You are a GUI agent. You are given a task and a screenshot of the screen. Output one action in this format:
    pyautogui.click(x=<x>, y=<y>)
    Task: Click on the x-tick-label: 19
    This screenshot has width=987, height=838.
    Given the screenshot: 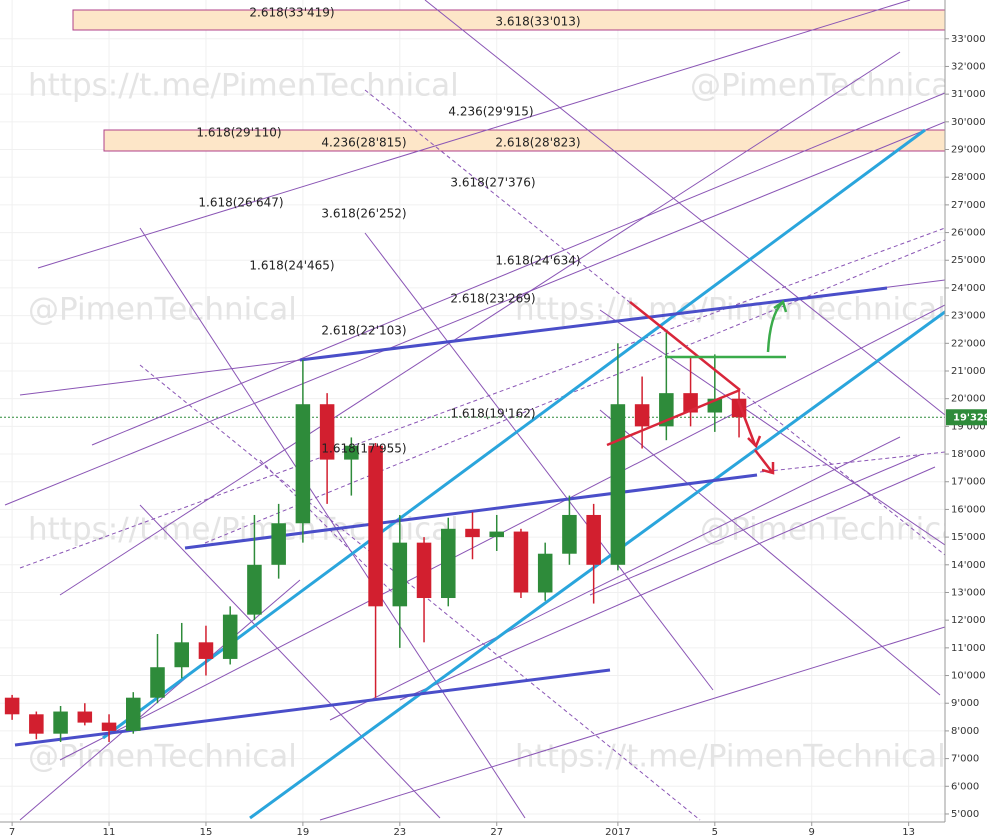 What is the action you would take?
    pyautogui.click(x=303, y=832)
    